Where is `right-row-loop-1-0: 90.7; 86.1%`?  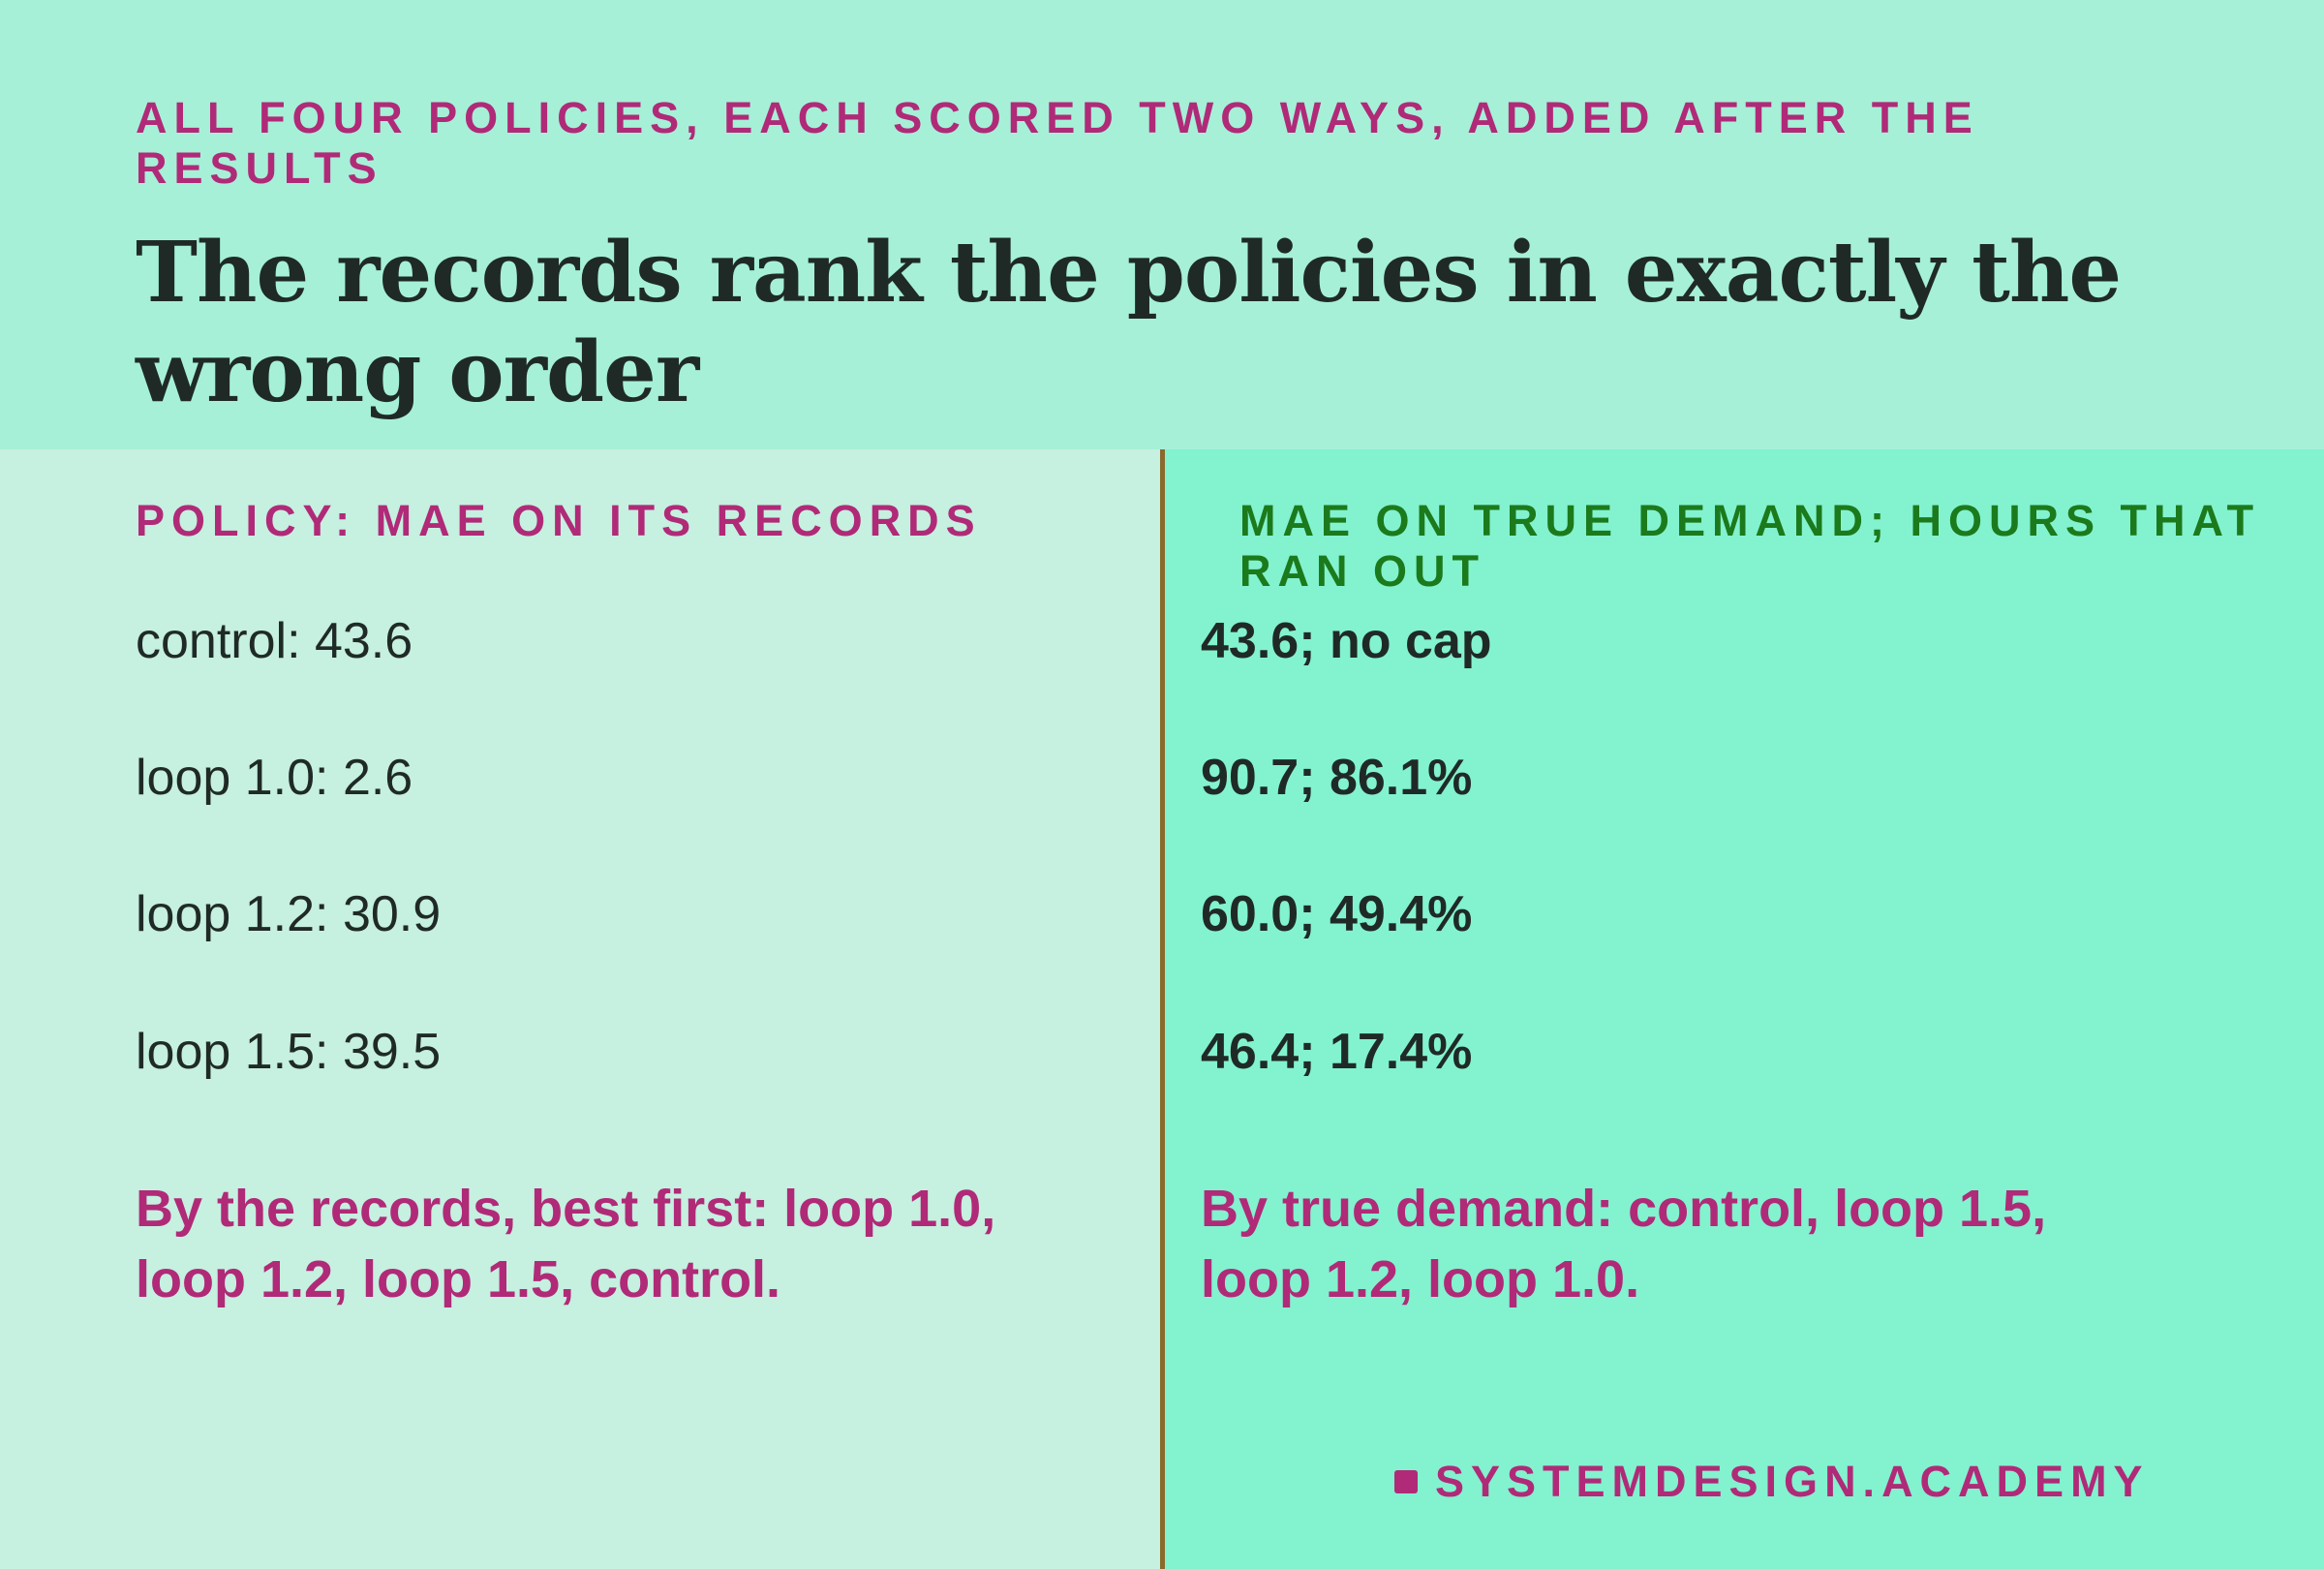 right-row-loop-1-0: 90.7; 86.1% is located at coordinates (1337, 778).